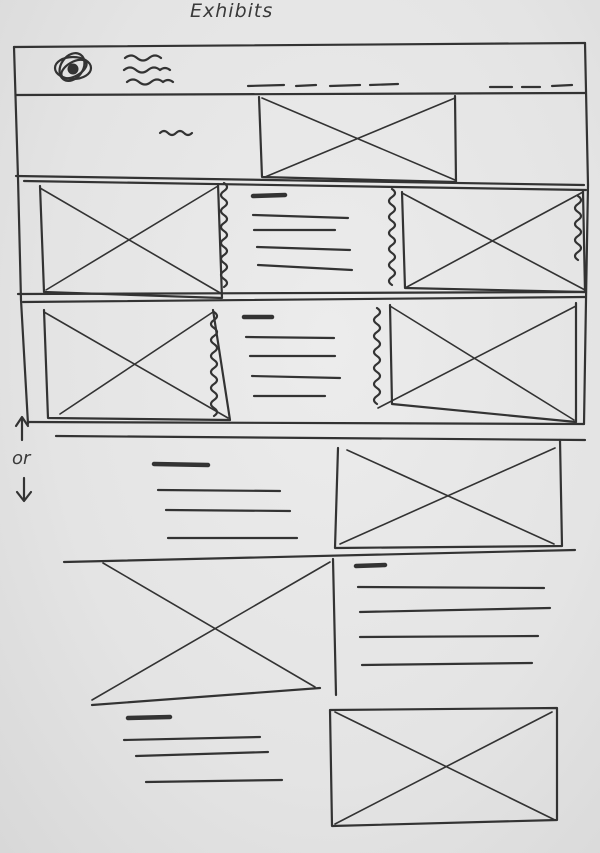 The image size is (600, 853). What do you see at coordinates (21, 458) in the screenshot?
I see `or-note: or` at bounding box center [21, 458].